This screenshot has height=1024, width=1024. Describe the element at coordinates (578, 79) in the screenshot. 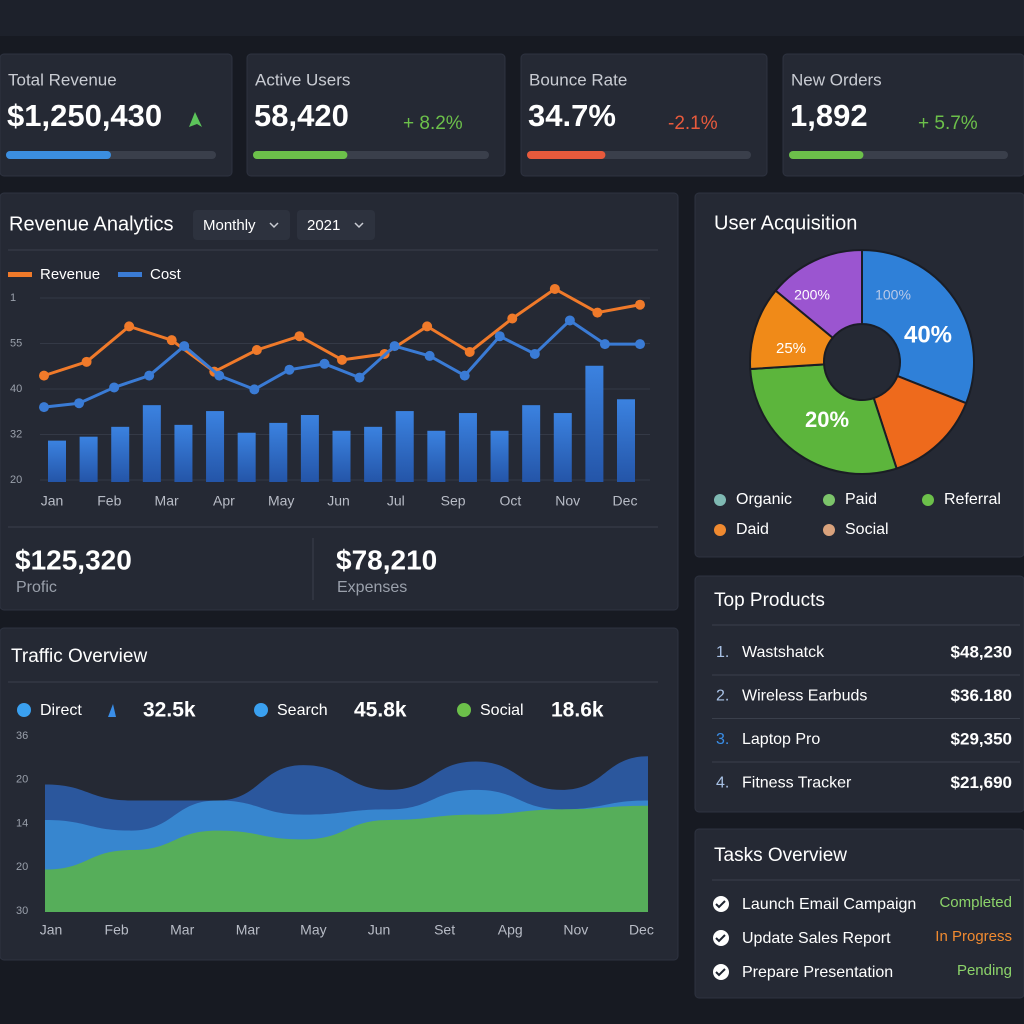

I see `kpi-label: Bounce Rate` at that location.